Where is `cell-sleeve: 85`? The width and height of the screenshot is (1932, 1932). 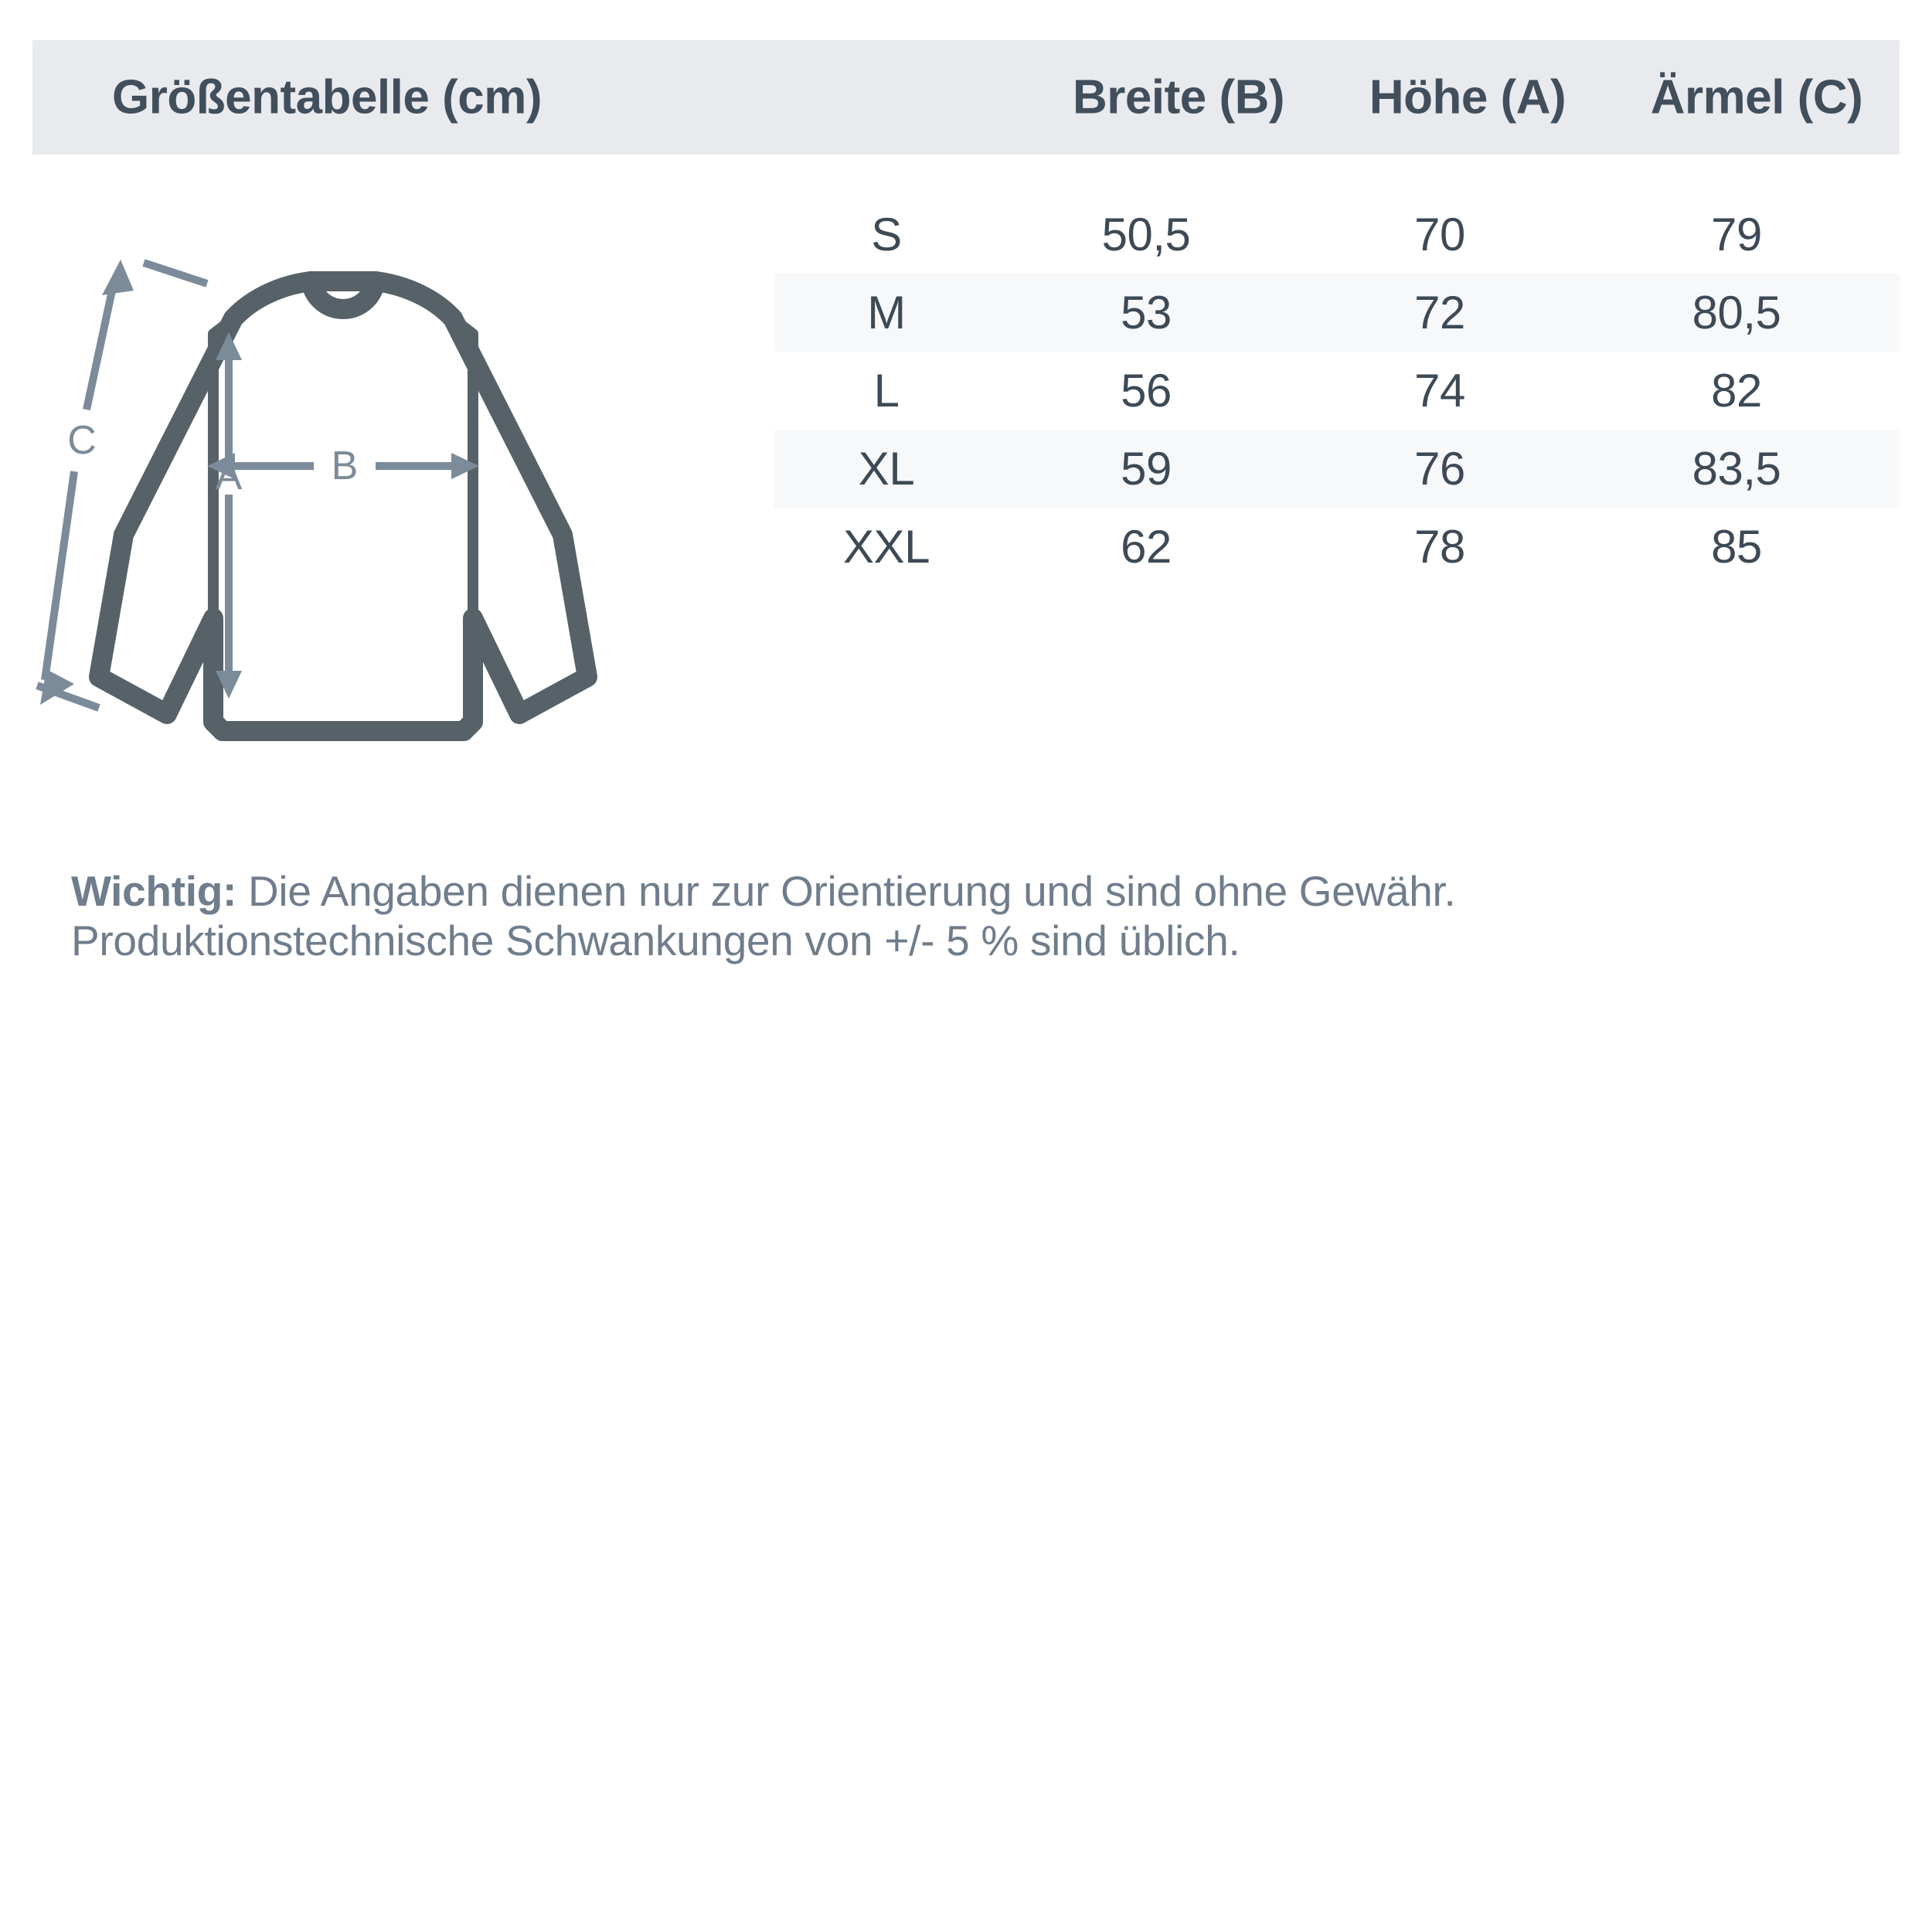
cell-sleeve: 85 is located at coordinates (1737, 546).